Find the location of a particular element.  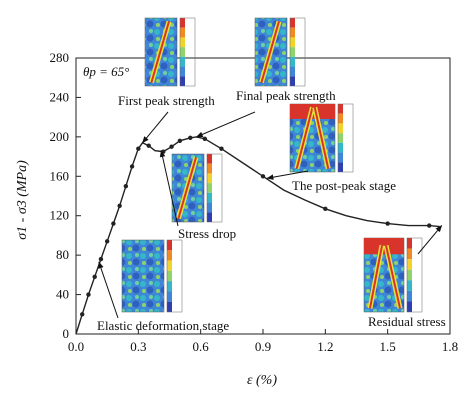

annotation-label: First peak strength is located at coordinates (166, 100).